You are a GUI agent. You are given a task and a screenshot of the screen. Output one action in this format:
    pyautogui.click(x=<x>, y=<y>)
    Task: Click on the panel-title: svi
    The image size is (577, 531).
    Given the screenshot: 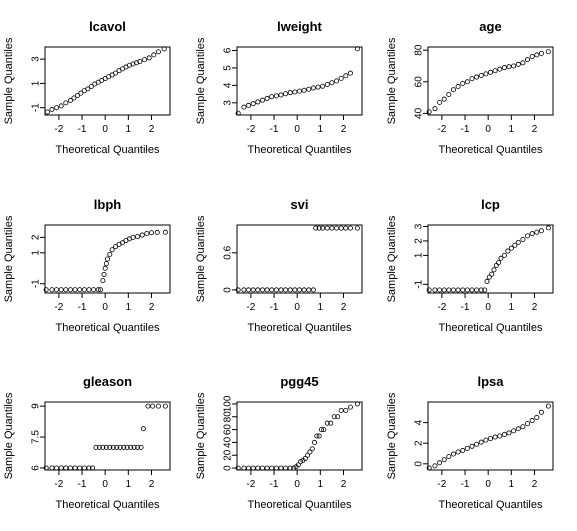 What is the action you would take?
    pyautogui.click(x=299, y=204)
    